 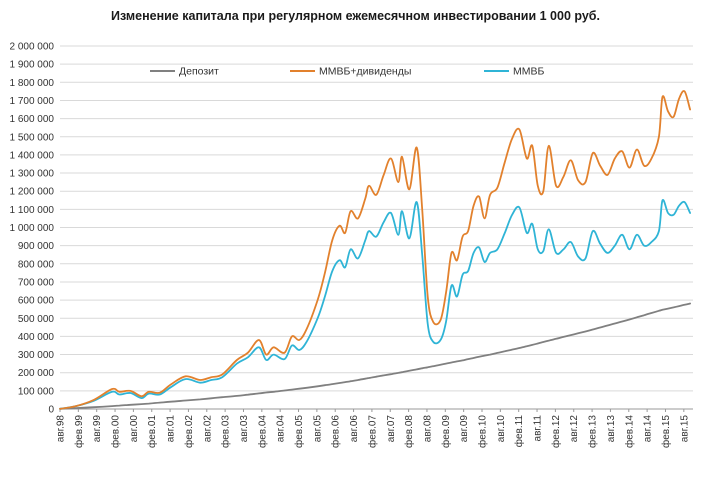 I want to click on y-tick-label: 1 600 000, so click(x=32, y=119).